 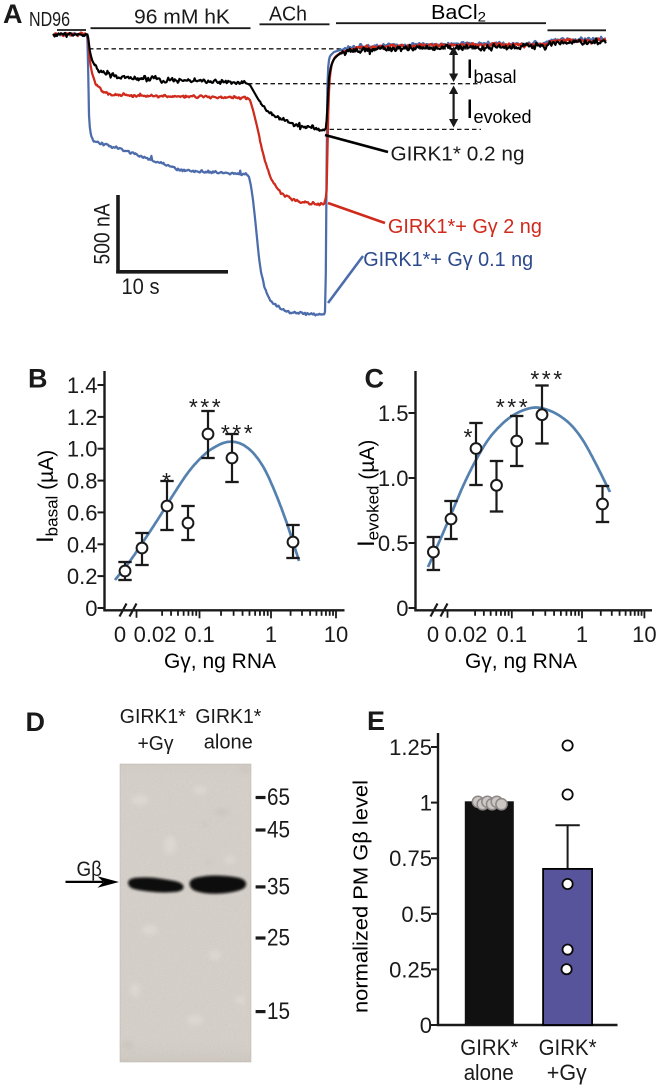 I want to click on svg-text: ND96, so click(x=49, y=20).